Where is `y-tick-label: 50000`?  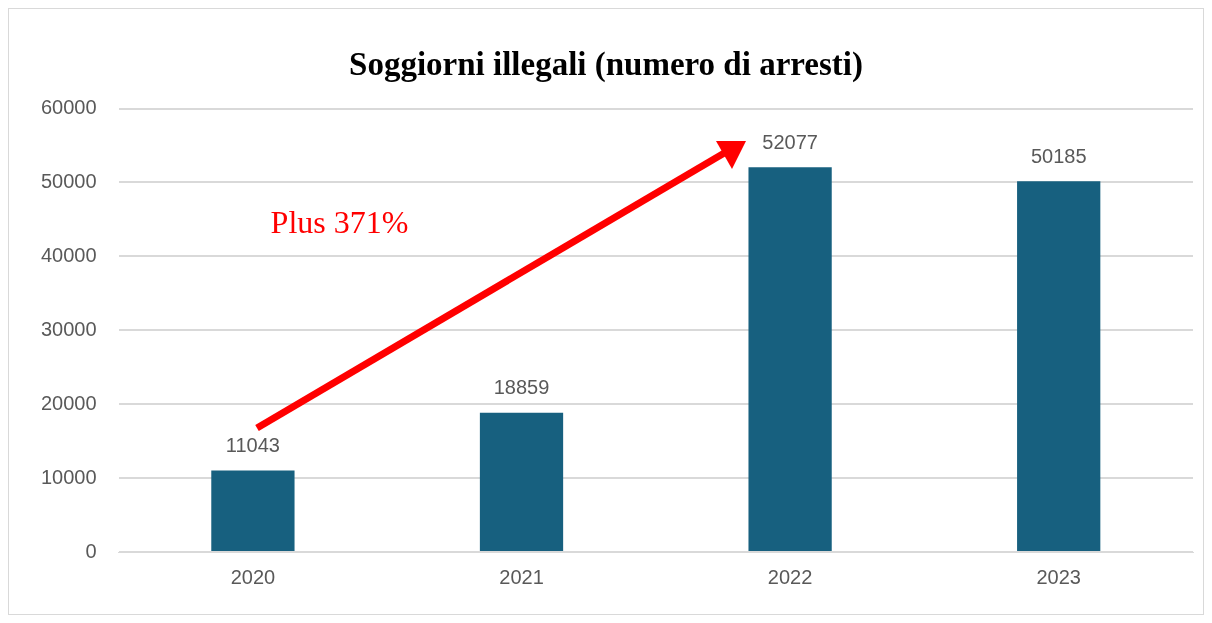 y-tick-label: 50000 is located at coordinates (68, 181).